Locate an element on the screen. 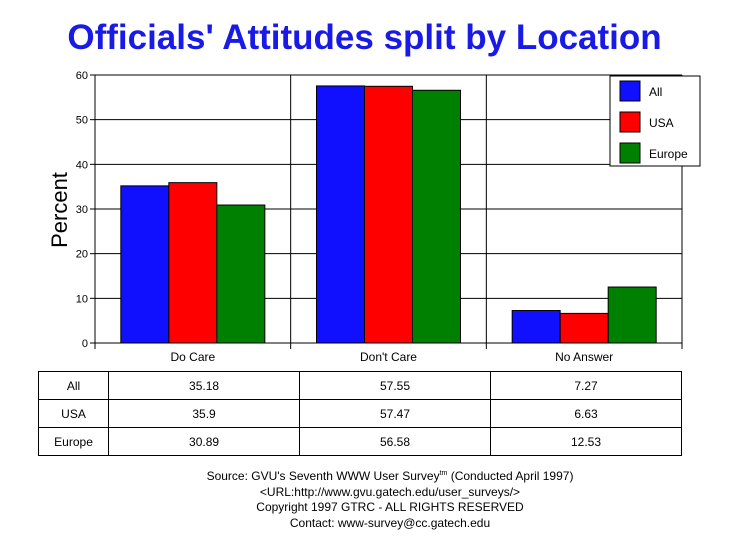  bar-europe-don-t-care is located at coordinates (436, 216).